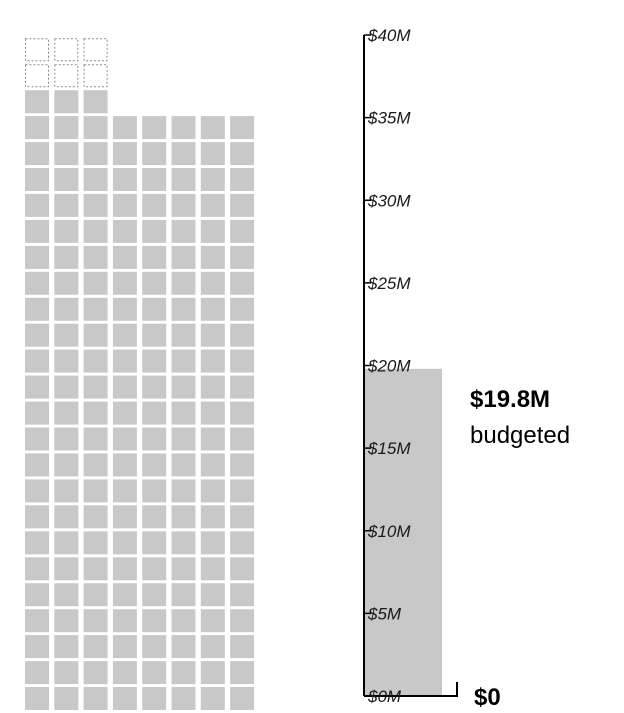 Image resolution: width=624 pixels, height=713 pixels. What do you see at coordinates (389, 366) in the screenshot?
I see `y-axis-tick-label: $20M` at bounding box center [389, 366].